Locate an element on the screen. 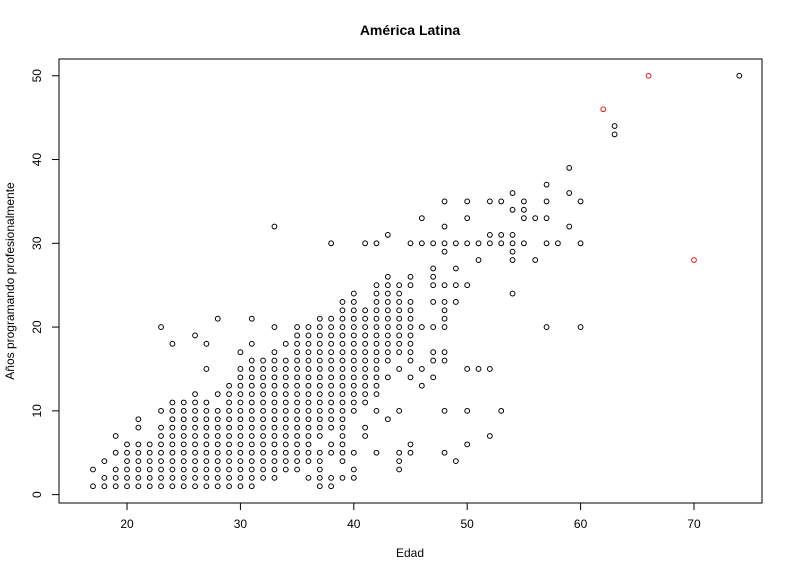 Image resolution: width=792 pixels, height=576 pixels. highlighted-data-point is located at coordinates (603, 109).